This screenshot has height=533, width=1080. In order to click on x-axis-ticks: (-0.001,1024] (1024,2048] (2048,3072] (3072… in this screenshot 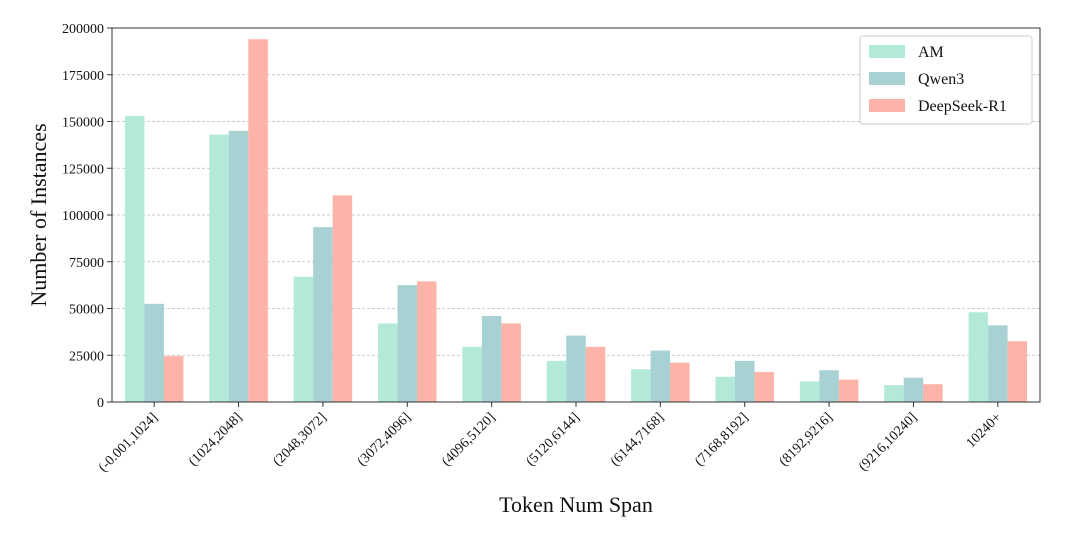, I will do `click(550, 438)`.